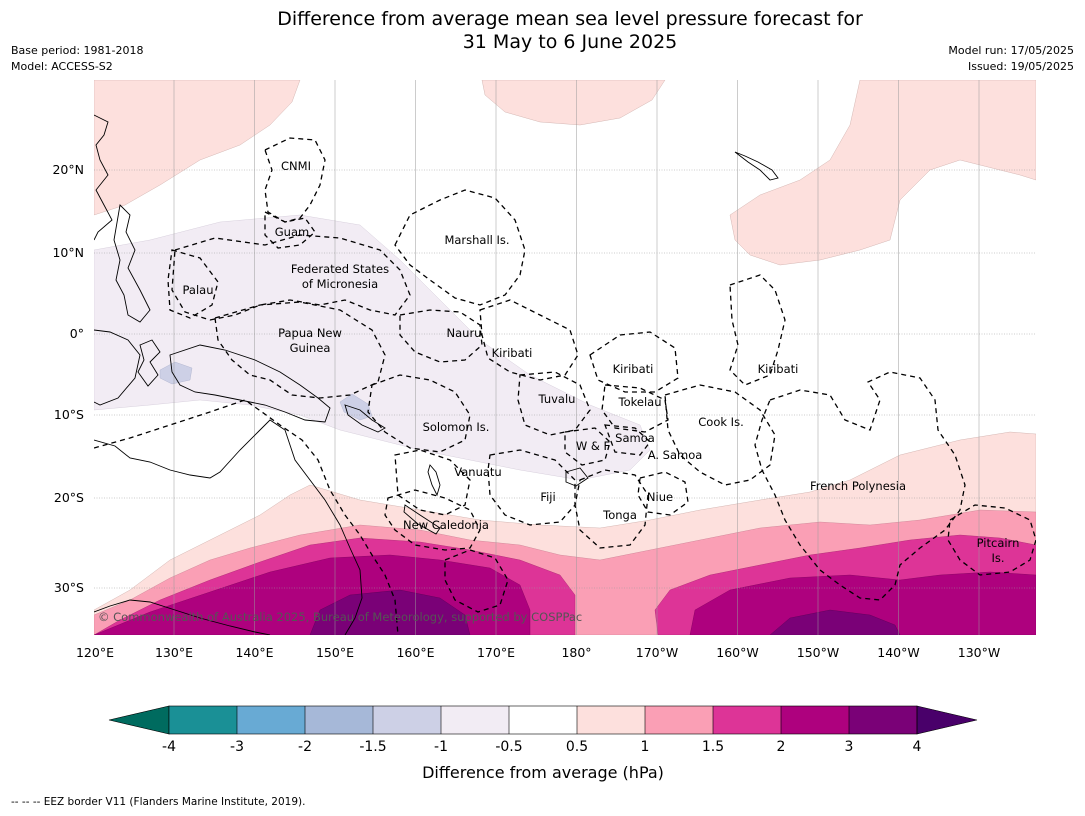 The width and height of the screenshot is (1085, 816). What do you see at coordinates (979, 652) in the screenshot?
I see `lon-label-130w: 130°W` at bounding box center [979, 652].